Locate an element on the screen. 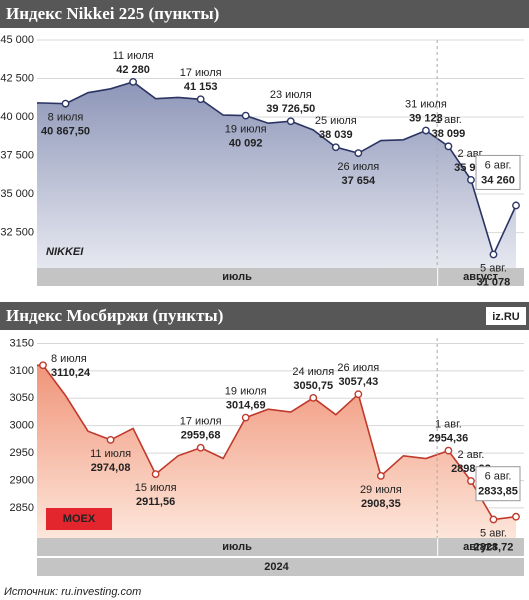  value-label: 2974,08 is located at coordinates (111, 468).